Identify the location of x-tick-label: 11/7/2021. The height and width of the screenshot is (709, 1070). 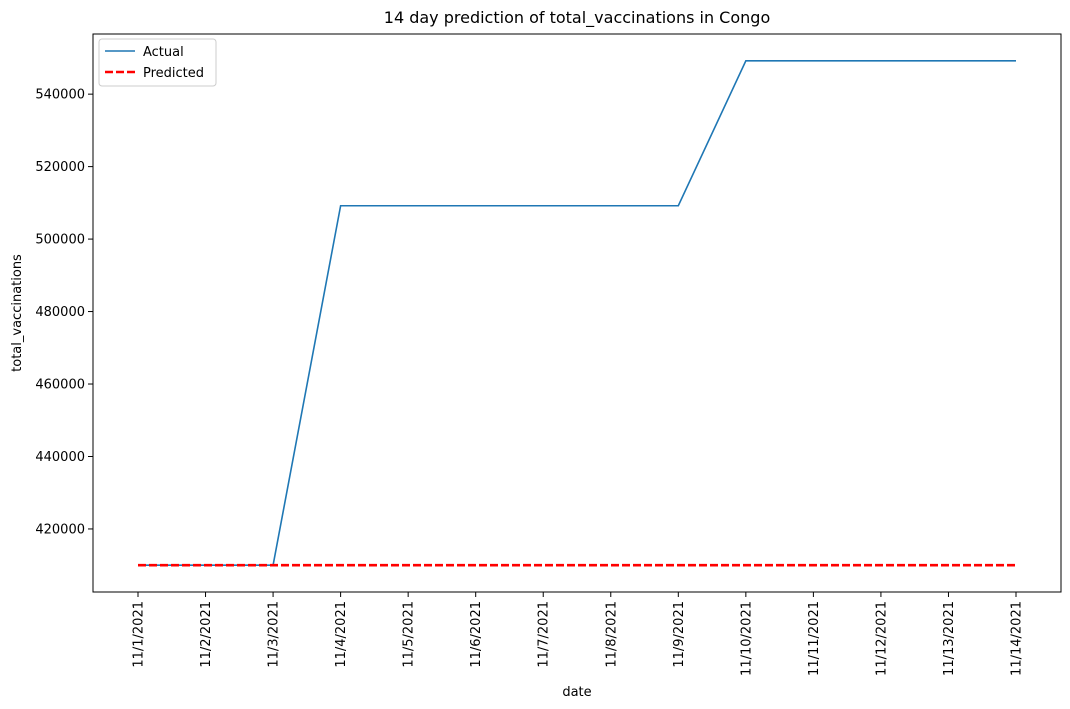
(544, 634).